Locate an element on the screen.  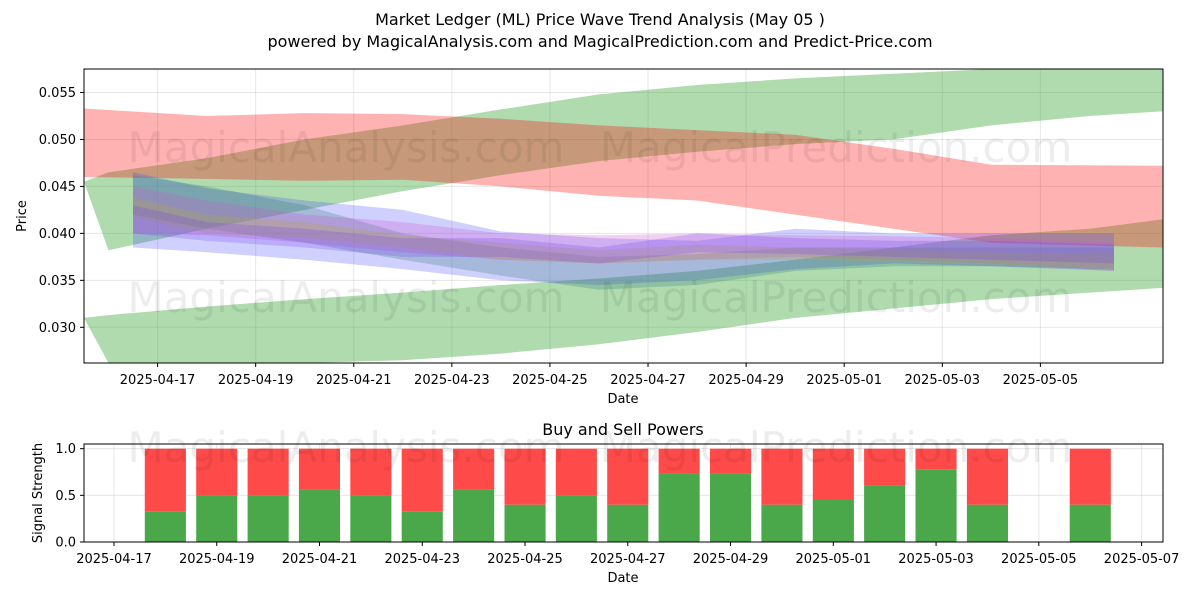
price-x-tick-label: 2025-04-17 is located at coordinates (158, 380).